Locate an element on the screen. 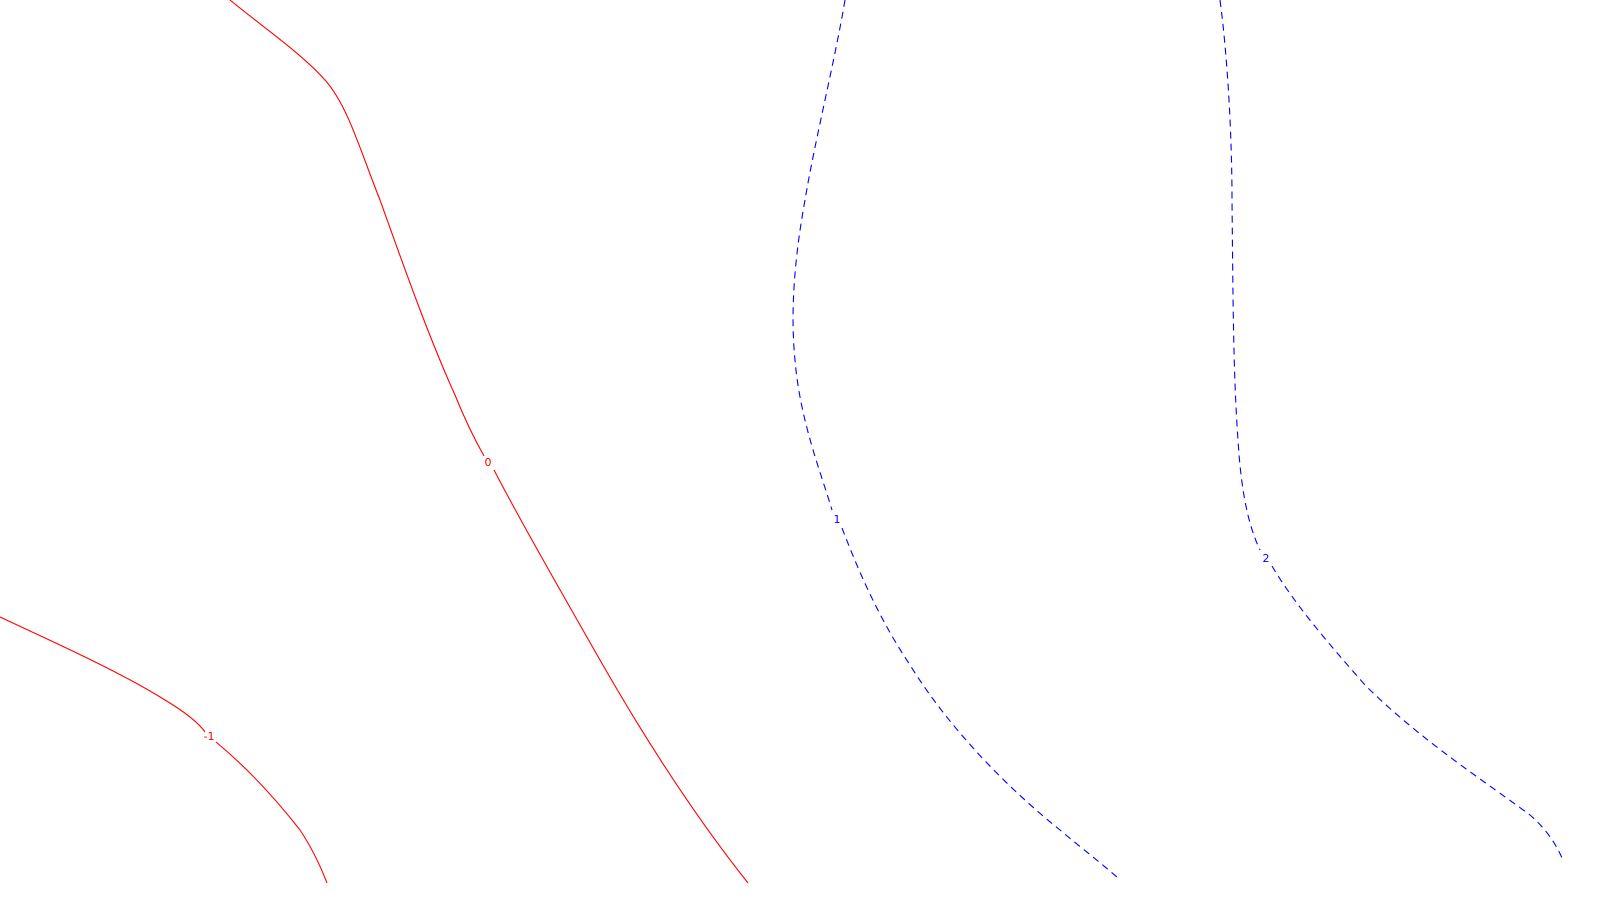  contour-label-2: 2 is located at coordinates (1266, 558).